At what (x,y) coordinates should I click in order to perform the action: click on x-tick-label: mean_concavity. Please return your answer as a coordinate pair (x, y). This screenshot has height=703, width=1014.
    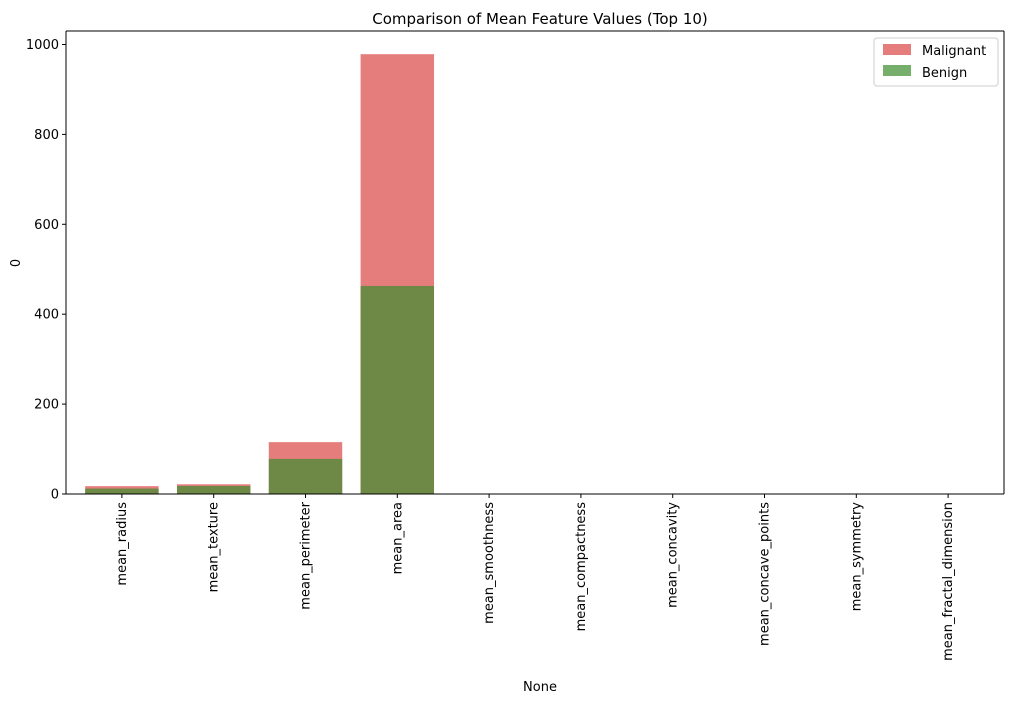
    Looking at the image, I should click on (673, 555).